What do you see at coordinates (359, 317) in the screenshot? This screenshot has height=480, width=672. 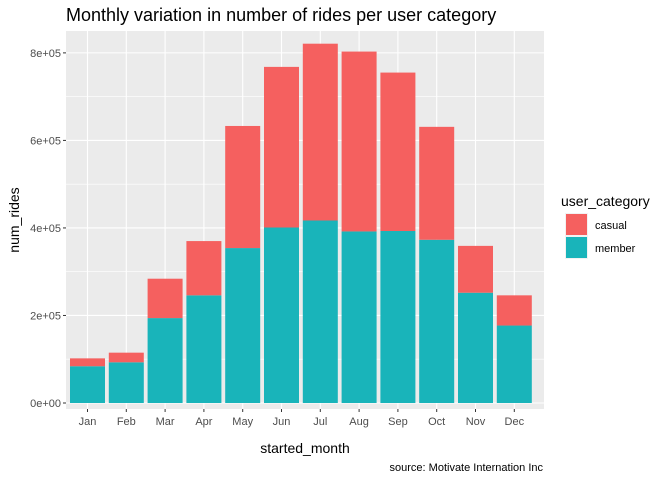 I see `bar-member-aug` at bounding box center [359, 317].